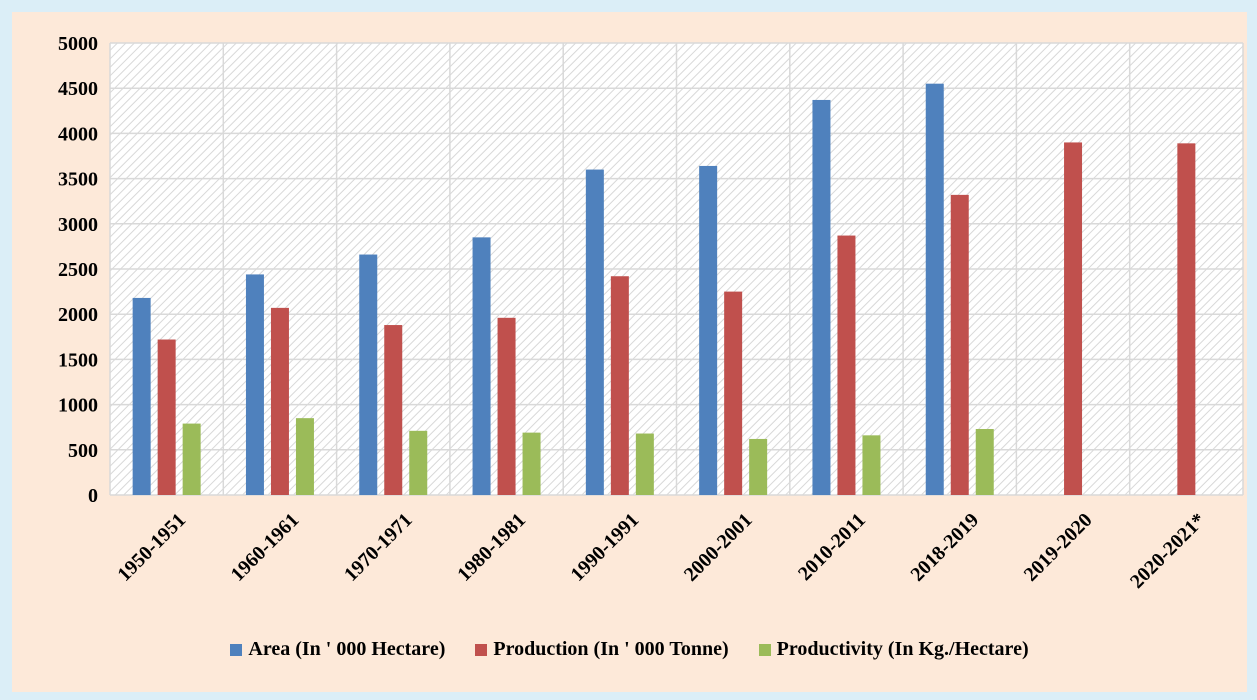 The width and height of the screenshot is (1257, 700). I want to click on x-tick-label: 2018-2019, so click(944, 547).